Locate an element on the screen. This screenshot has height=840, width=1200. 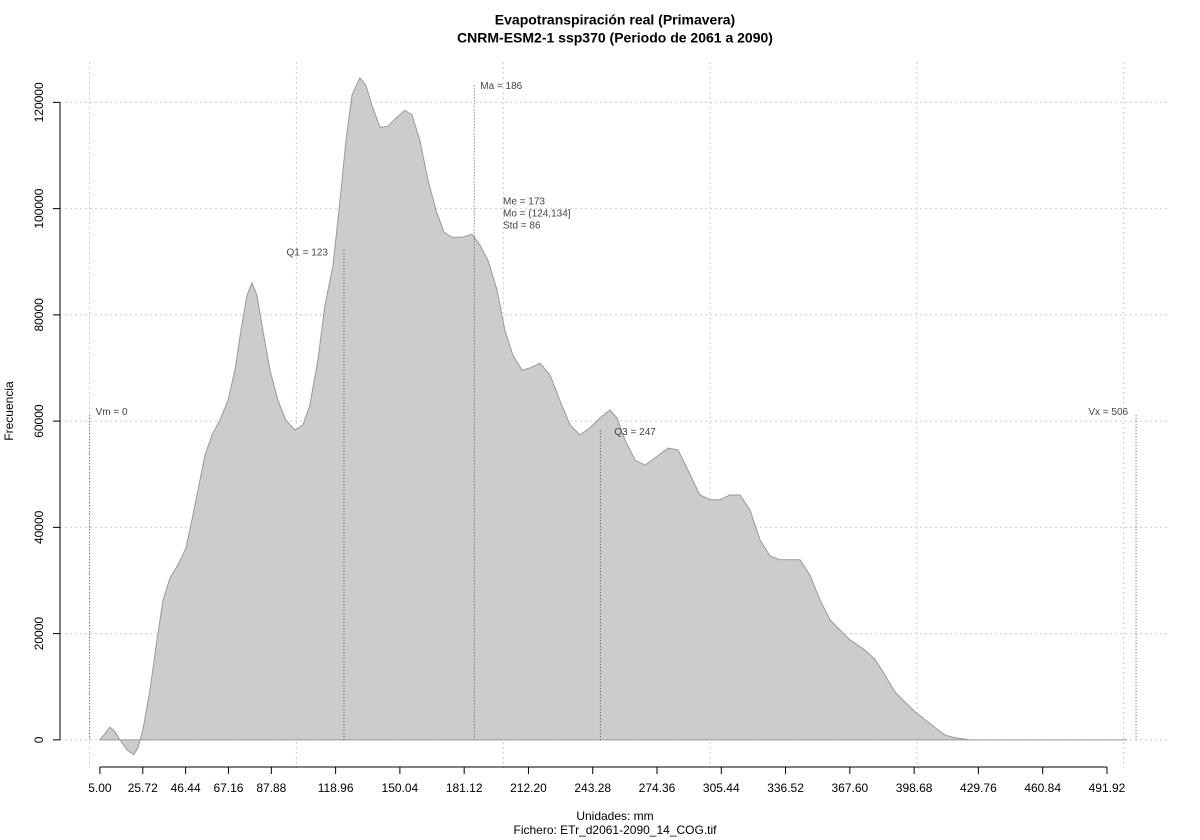
y-tick-label: 80000 is located at coordinates (39, 315).